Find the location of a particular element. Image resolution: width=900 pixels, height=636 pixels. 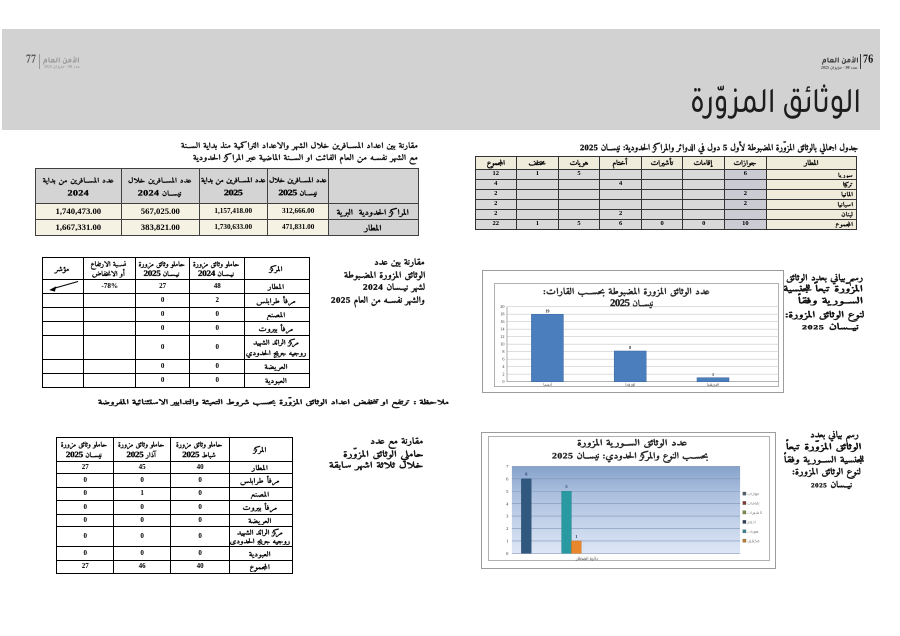

svg-text: 14 is located at coordinates (502, 328).